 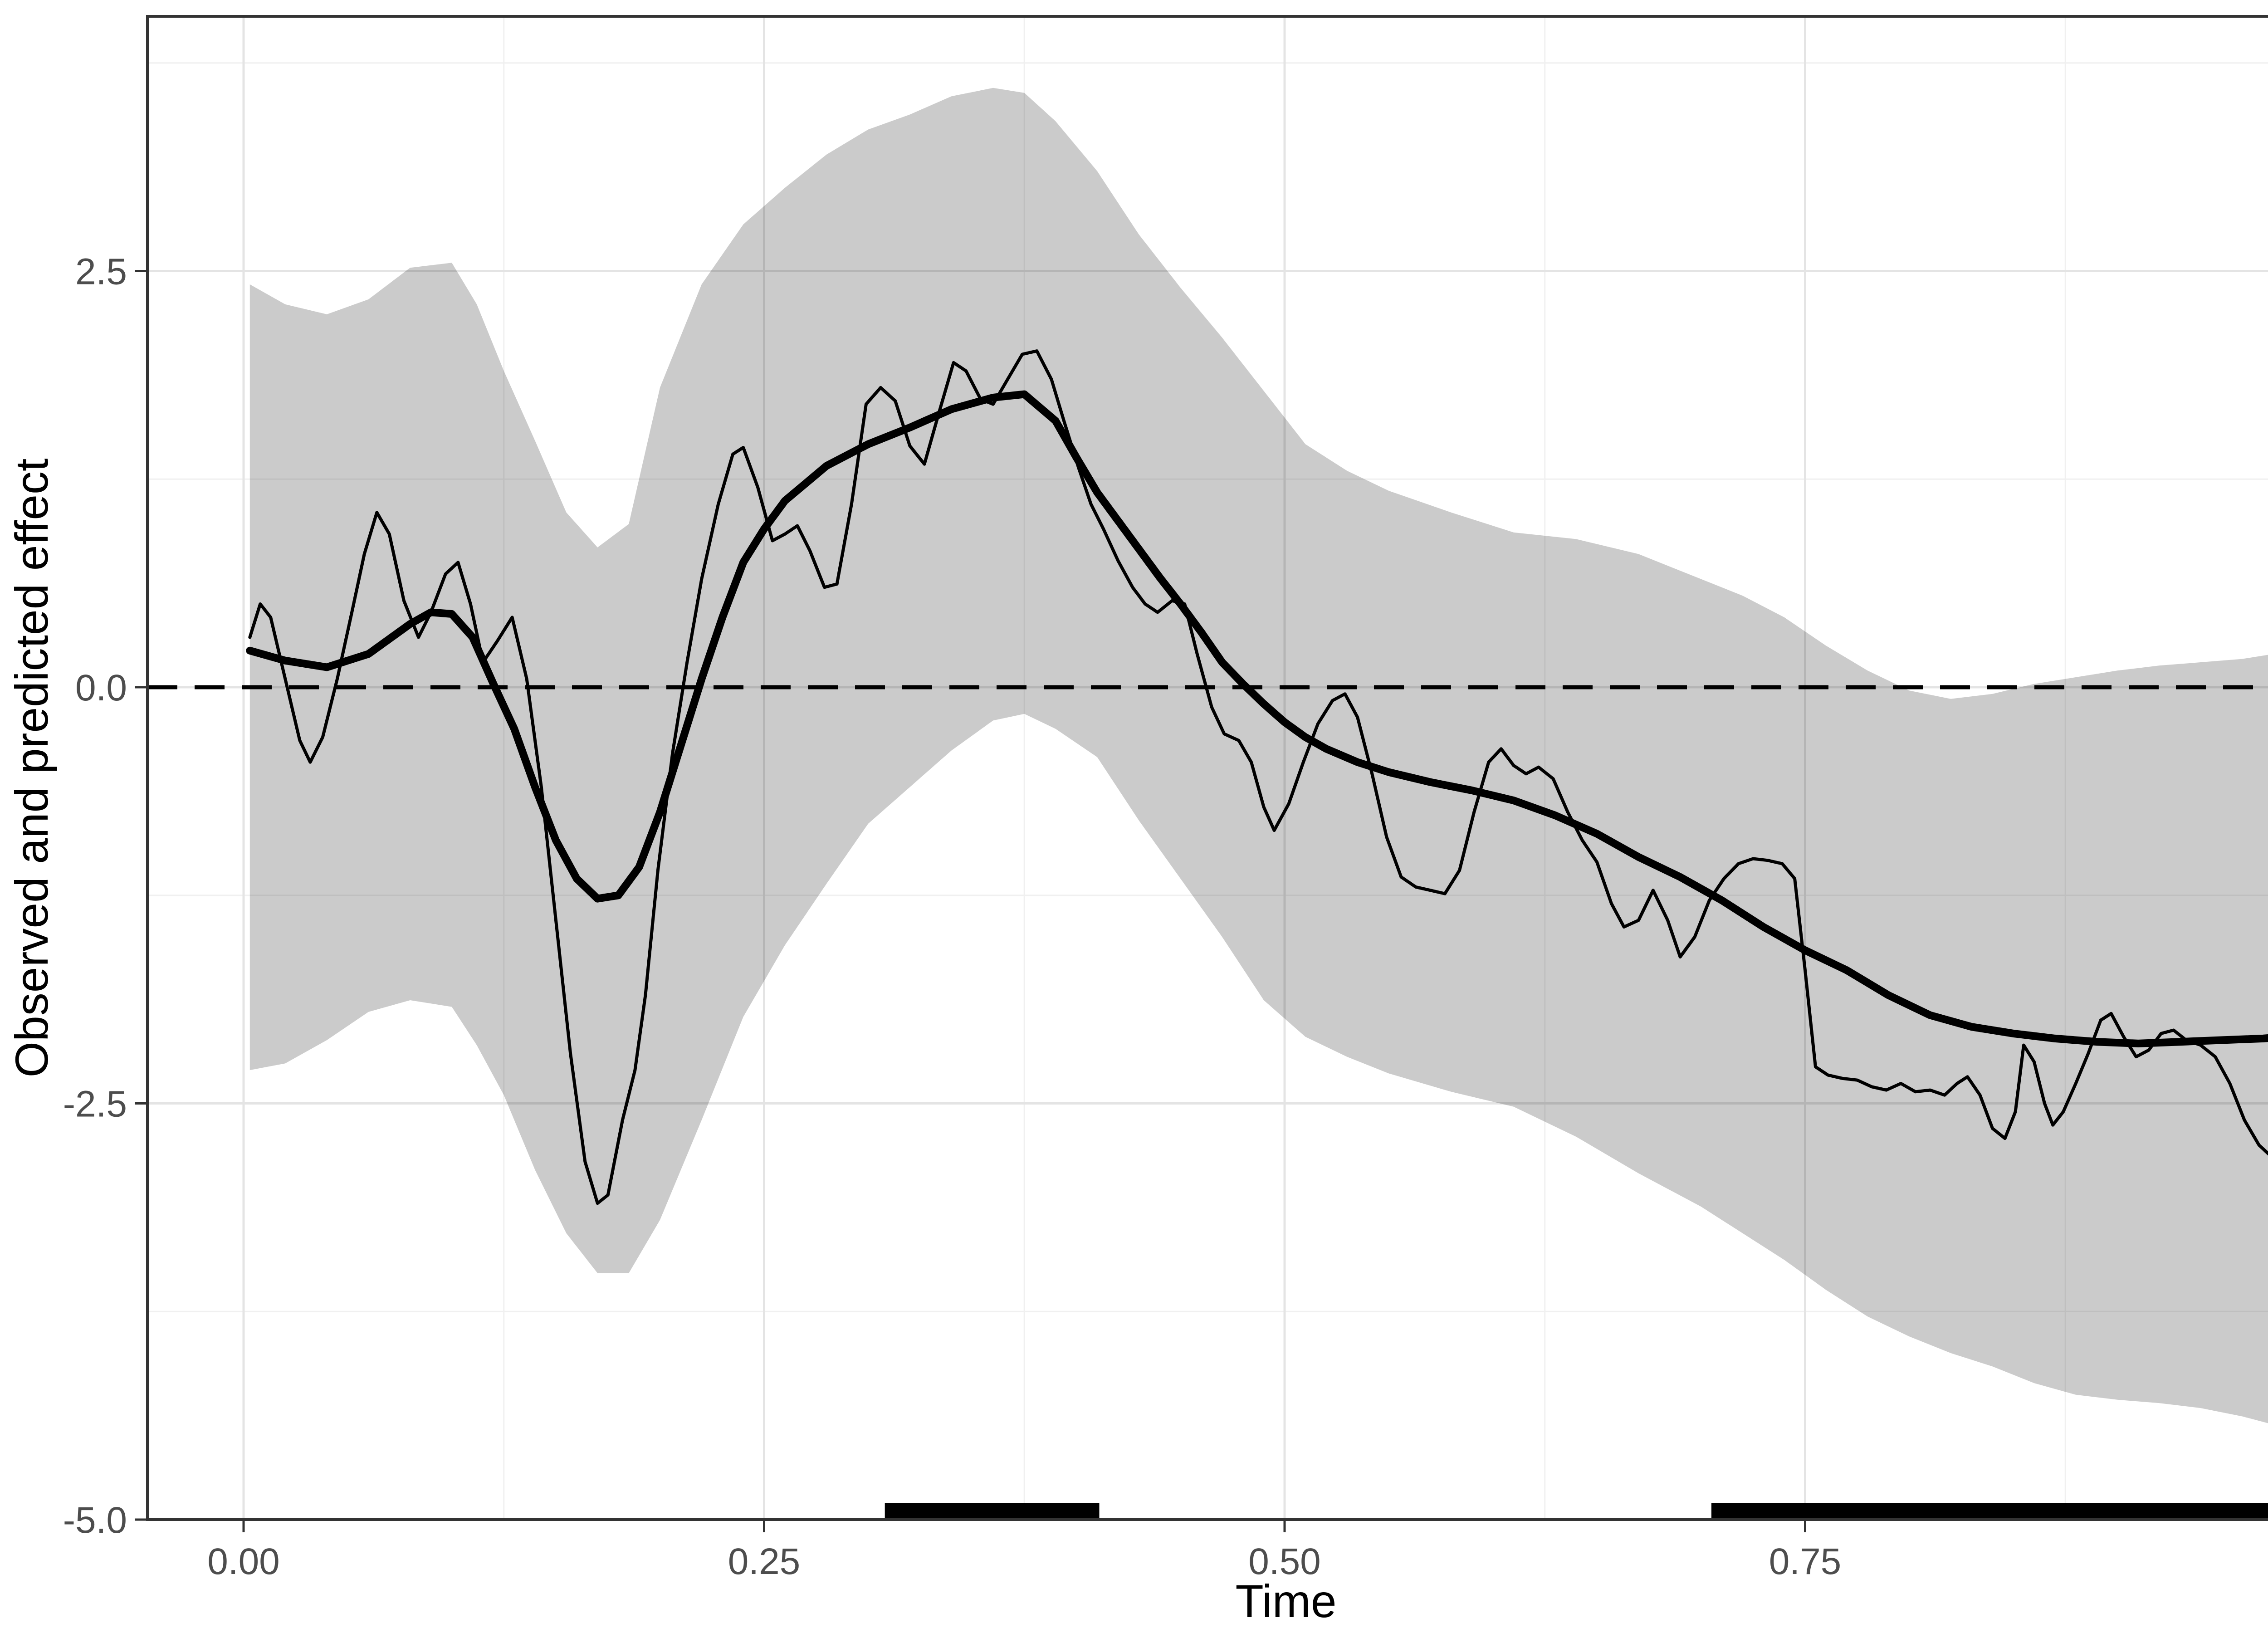 What do you see at coordinates (95, 1104) in the screenshot?
I see `y-tick-label: -2.5` at bounding box center [95, 1104].